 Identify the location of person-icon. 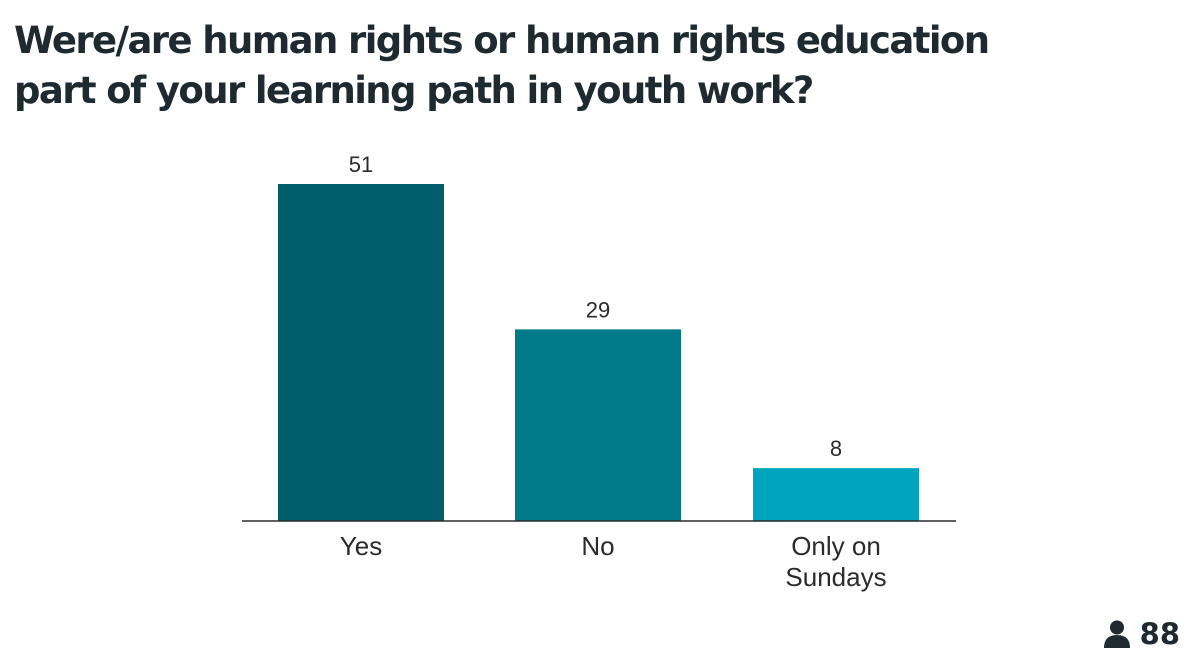
(1116, 634).